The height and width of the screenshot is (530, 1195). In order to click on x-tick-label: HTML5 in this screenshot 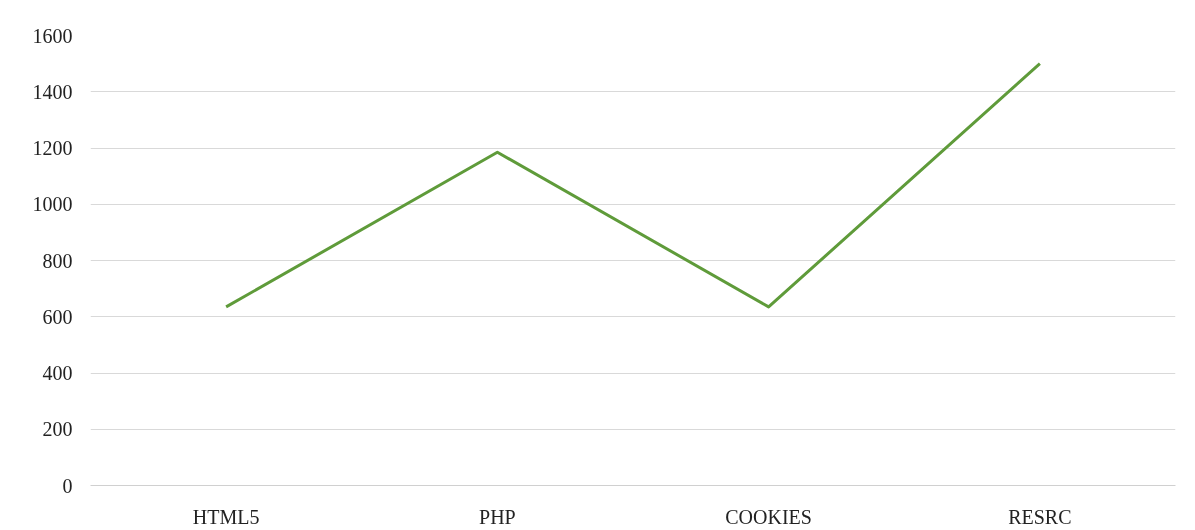, I will do `click(226, 516)`.